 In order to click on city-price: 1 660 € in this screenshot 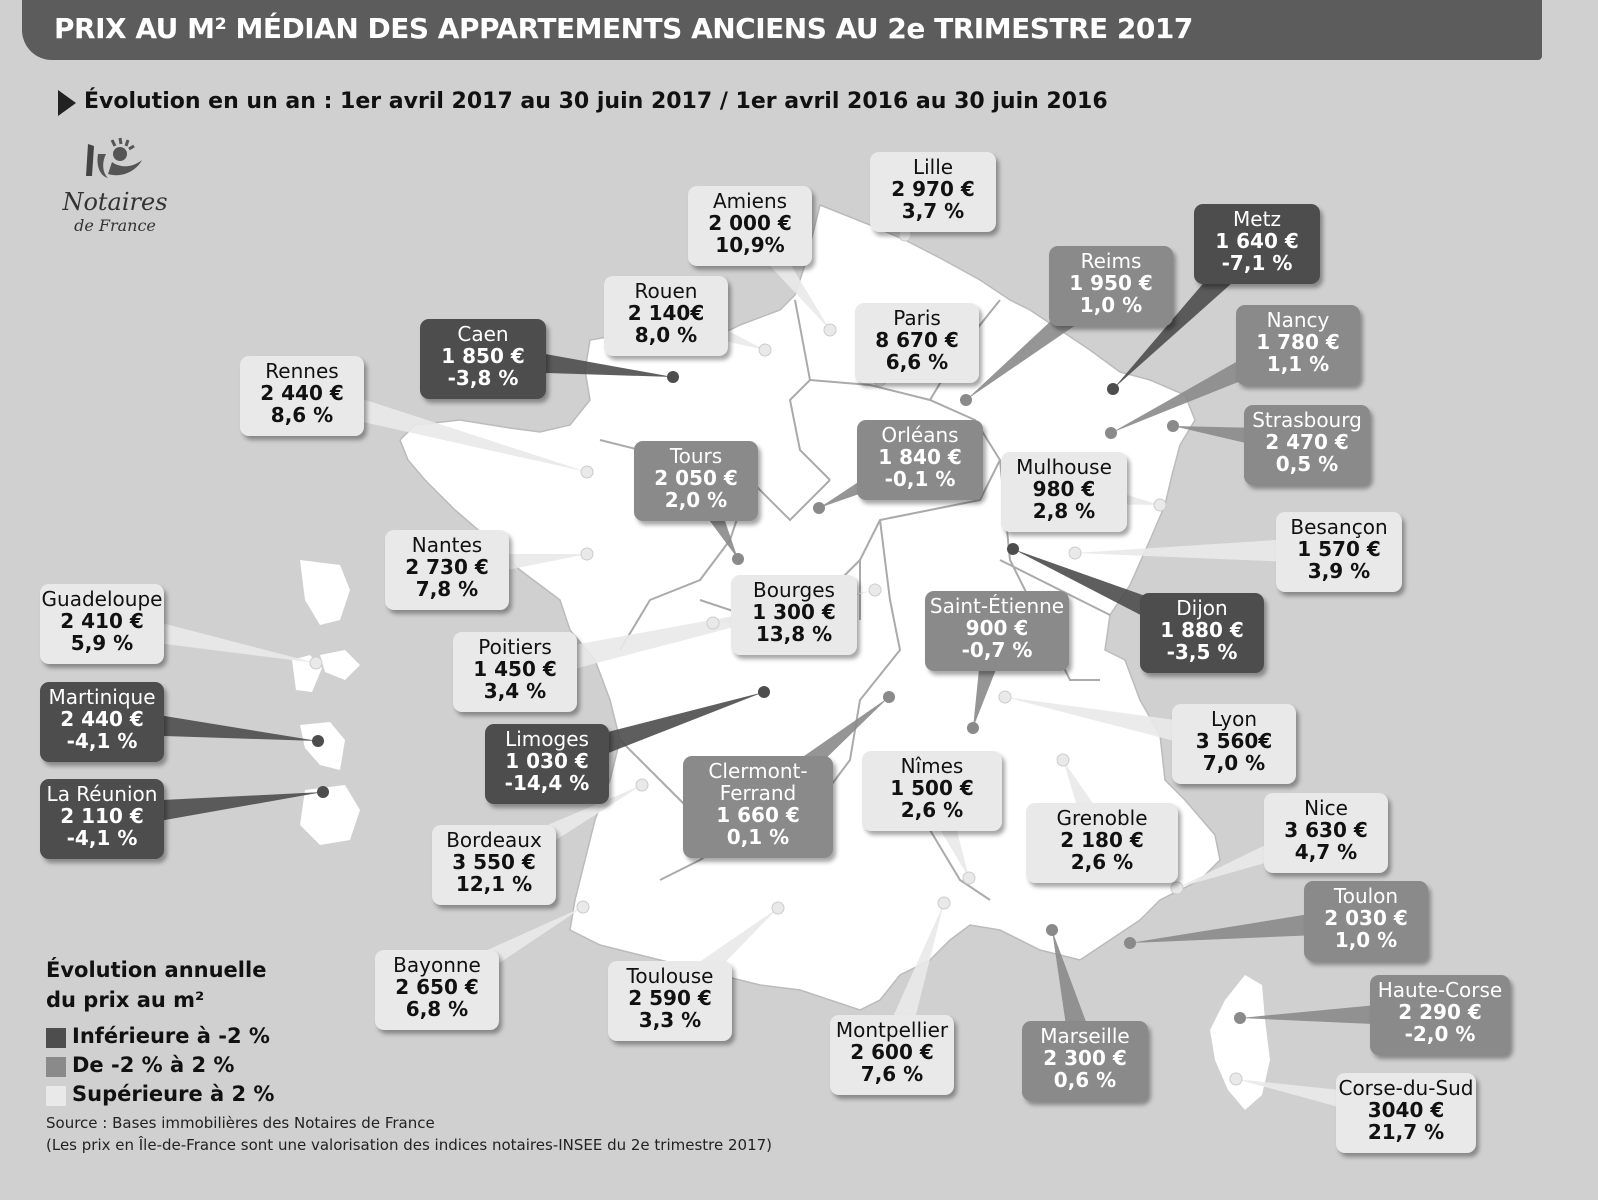, I will do `click(758, 815)`.